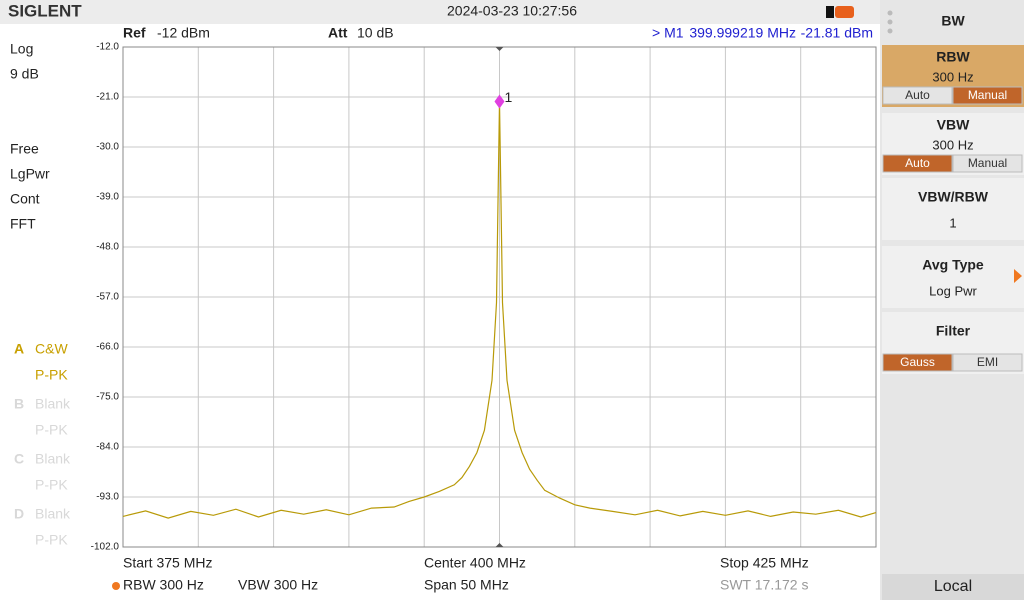 Image resolution: width=1024 pixels, height=600 pixels. What do you see at coordinates (953, 125) in the screenshot?
I see `menu-item-name: VBW` at bounding box center [953, 125].